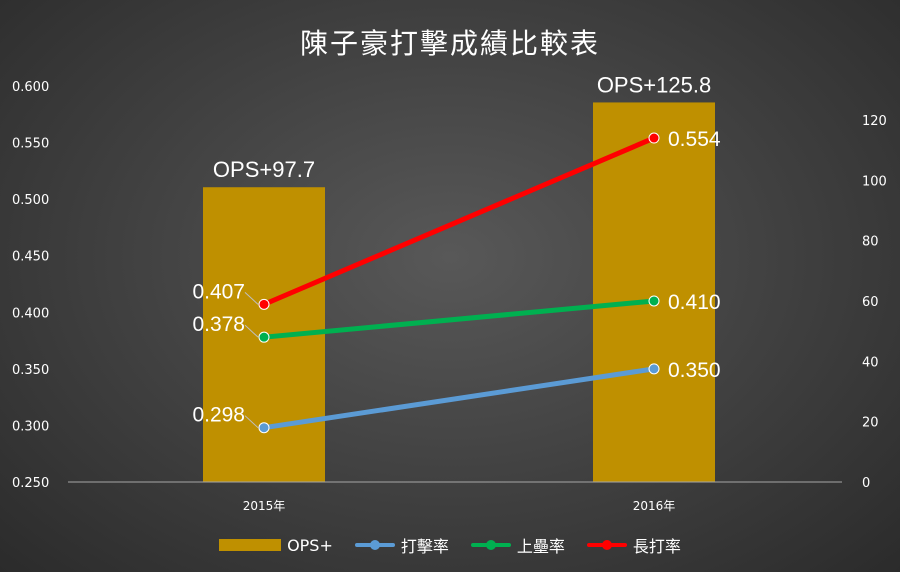 This screenshot has width=900, height=572. I want to click on legend-item-slg: 長打率, so click(633, 545).